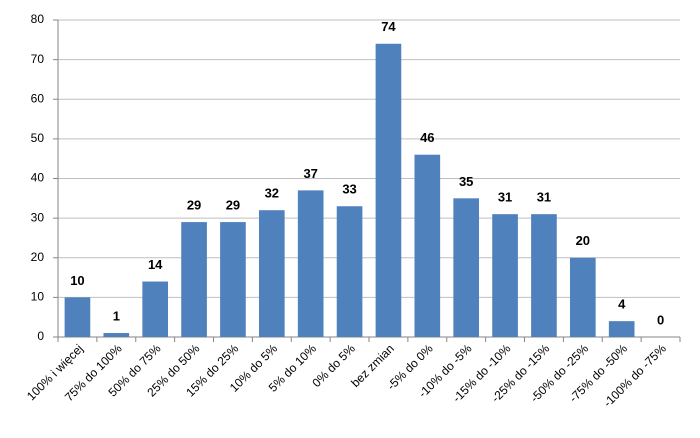 Image resolution: width=700 pixels, height=438 pixels. Describe the element at coordinates (38, 178) in the screenshot. I see `y-tick-label: 40` at that location.